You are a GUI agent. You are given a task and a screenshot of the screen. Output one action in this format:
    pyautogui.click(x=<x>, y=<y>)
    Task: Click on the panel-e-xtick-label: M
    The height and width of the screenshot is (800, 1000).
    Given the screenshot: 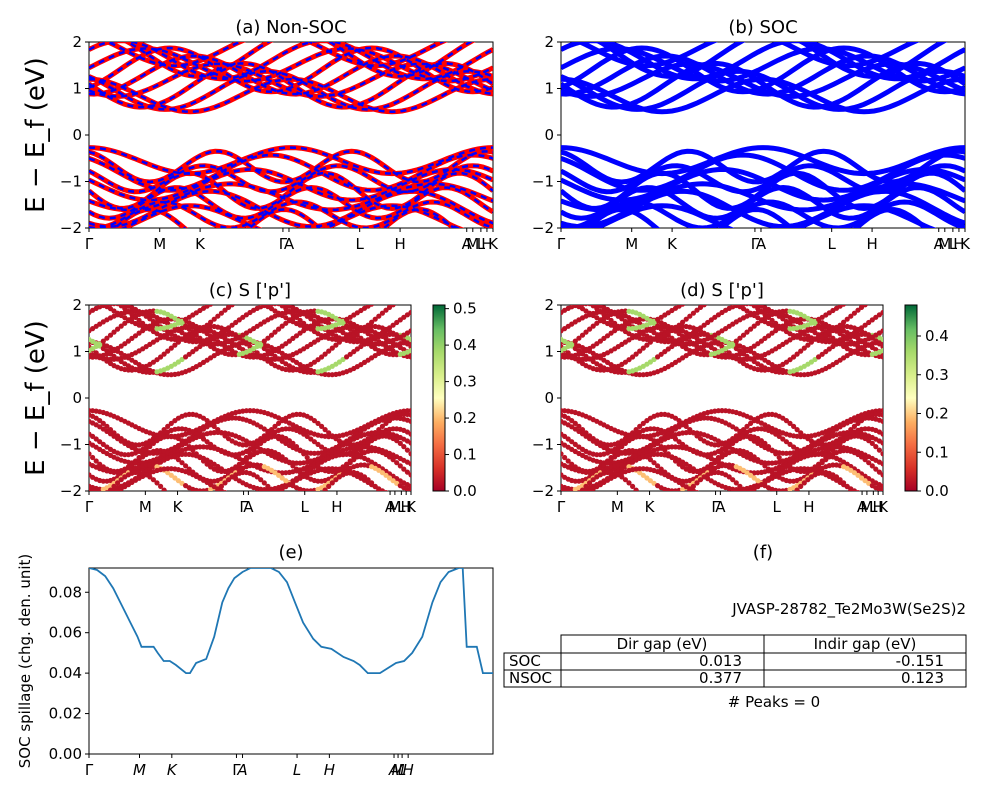 What is the action you would take?
    pyautogui.click(x=398, y=770)
    